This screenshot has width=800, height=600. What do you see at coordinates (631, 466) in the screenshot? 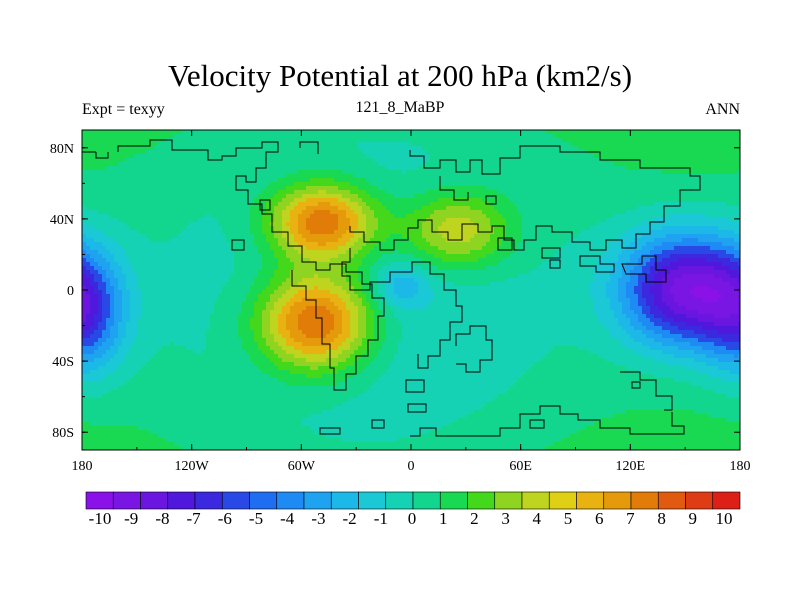
I see `x-tick-label: 120E` at bounding box center [631, 466].